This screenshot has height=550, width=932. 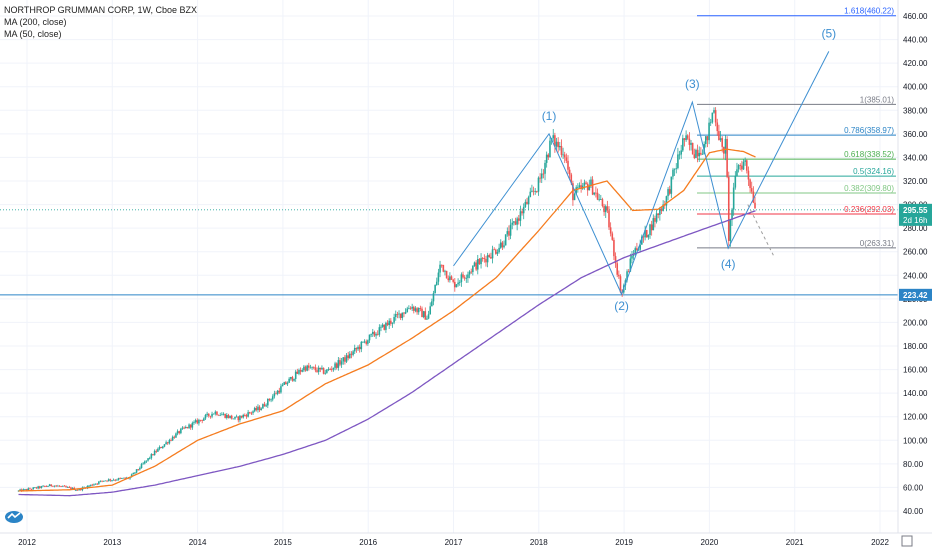 I want to click on expand-icon, so click(x=907, y=541).